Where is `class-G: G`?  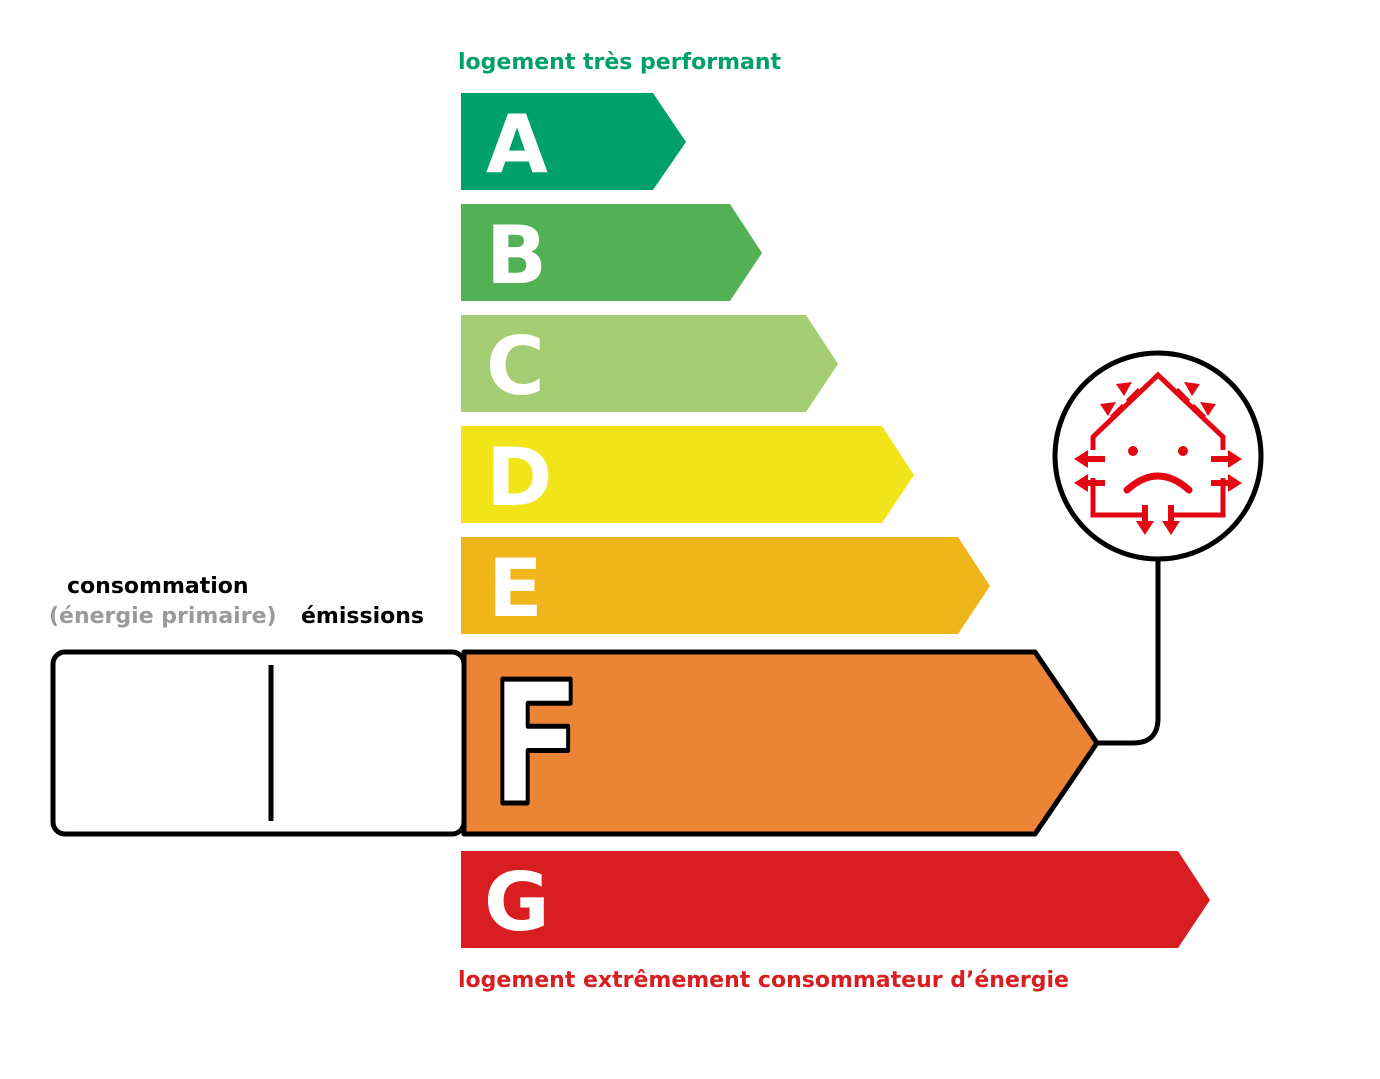
class-G: G is located at coordinates (835, 900).